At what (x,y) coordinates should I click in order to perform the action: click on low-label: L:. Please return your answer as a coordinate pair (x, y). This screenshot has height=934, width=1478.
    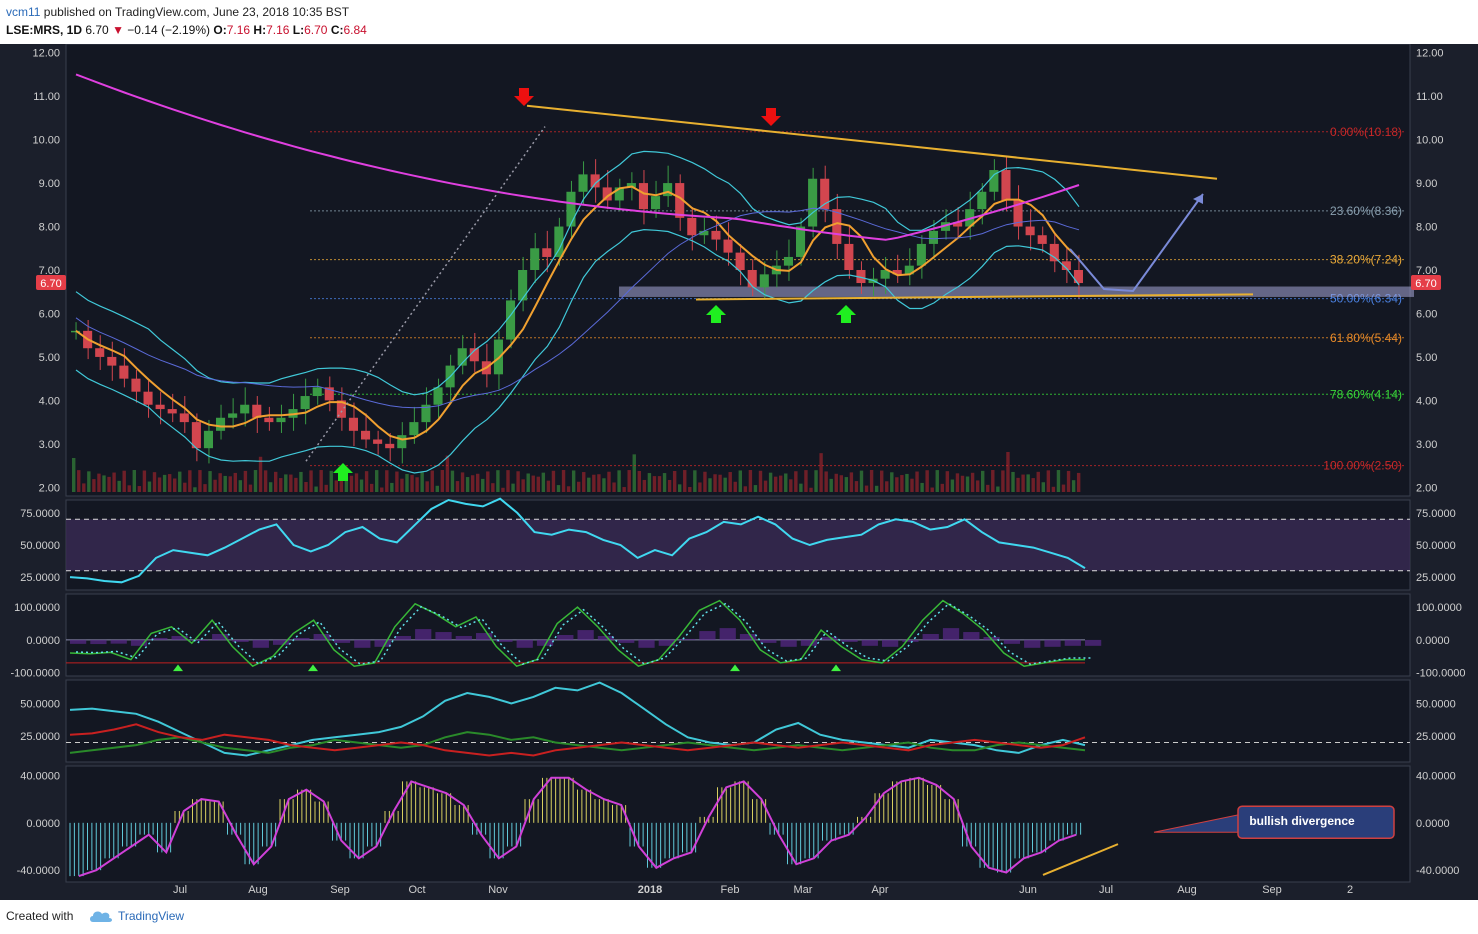
    Looking at the image, I should click on (298, 30).